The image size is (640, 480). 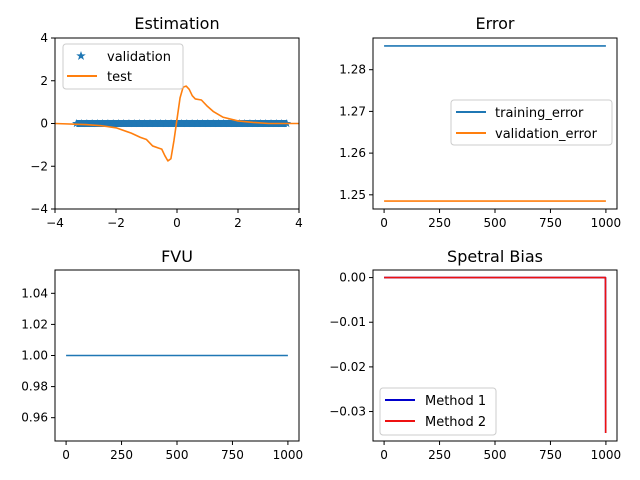 What do you see at coordinates (606, 223) in the screenshot?
I see `error-xtick-label: 1000` at bounding box center [606, 223].